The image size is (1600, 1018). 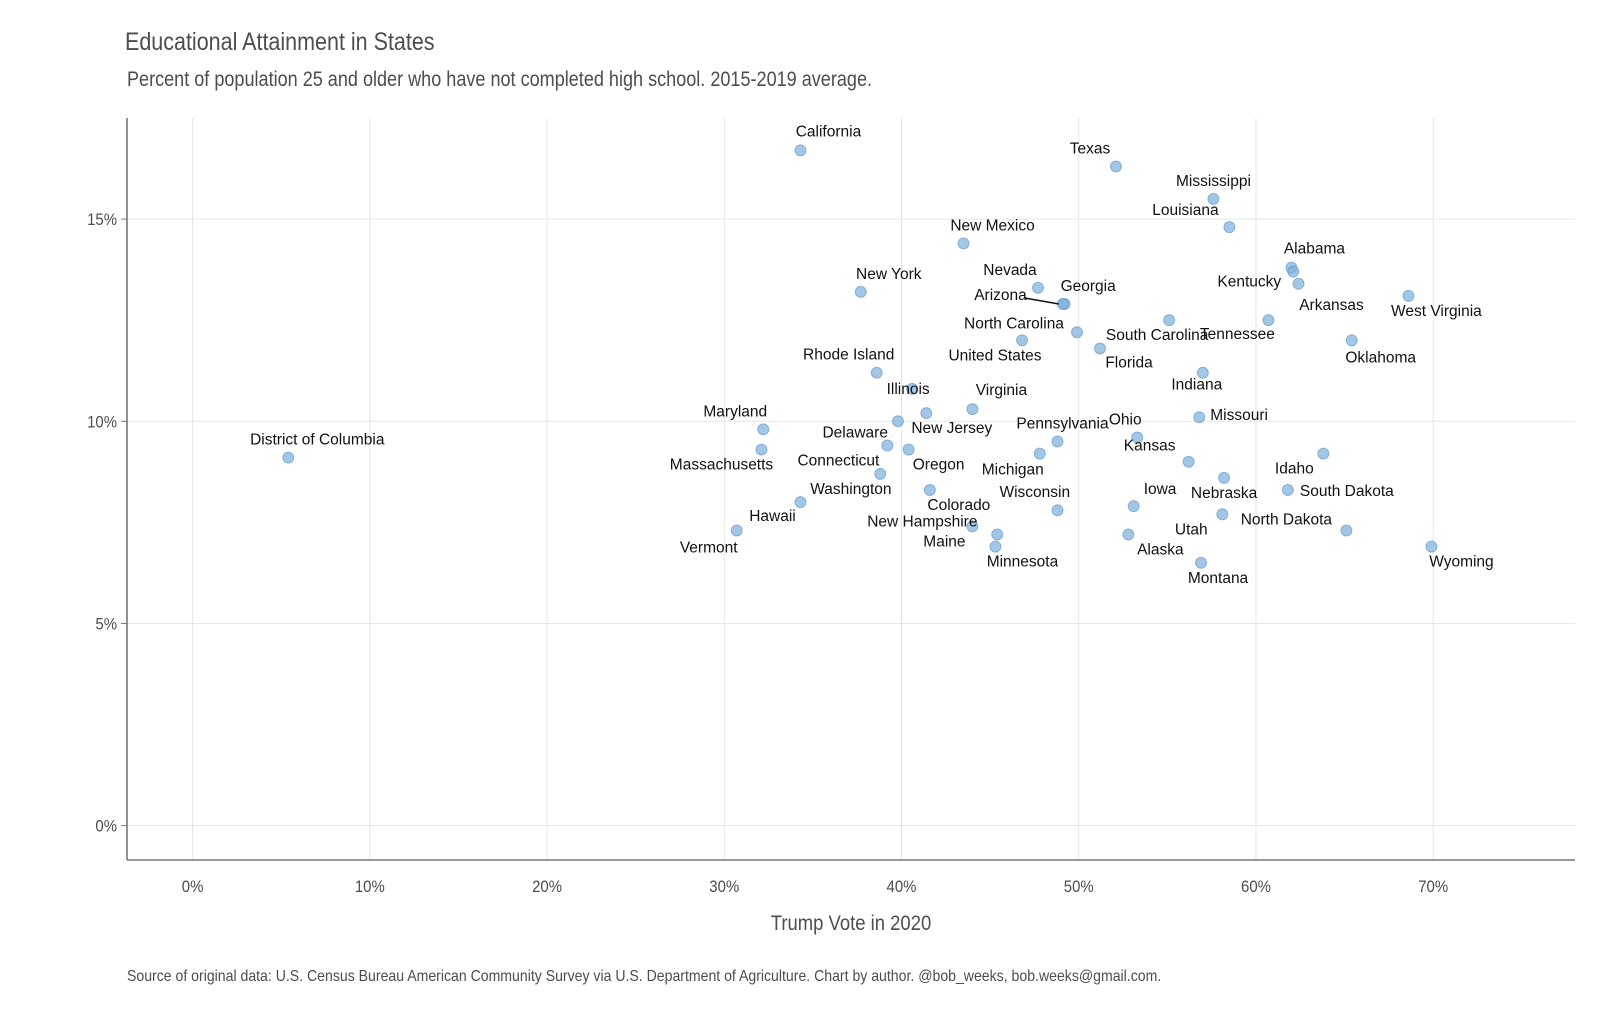 I want to click on point-label: Alaska, so click(x=1160, y=549).